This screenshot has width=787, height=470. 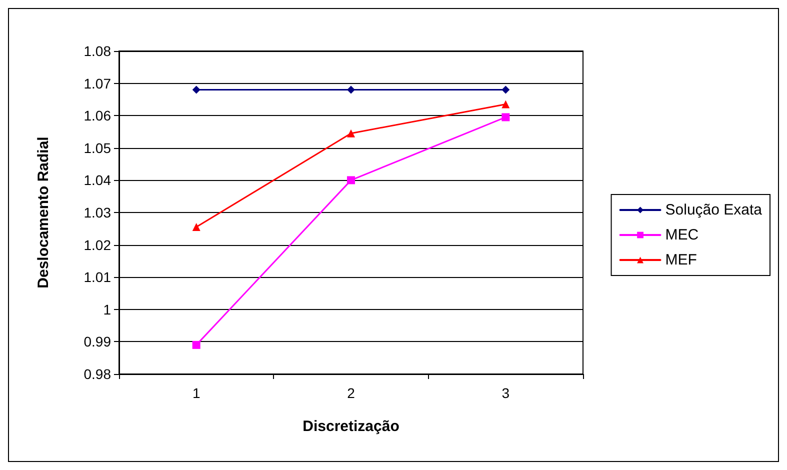 I want to click on y-tick-label: 1.02, so click(x=98, y=244).